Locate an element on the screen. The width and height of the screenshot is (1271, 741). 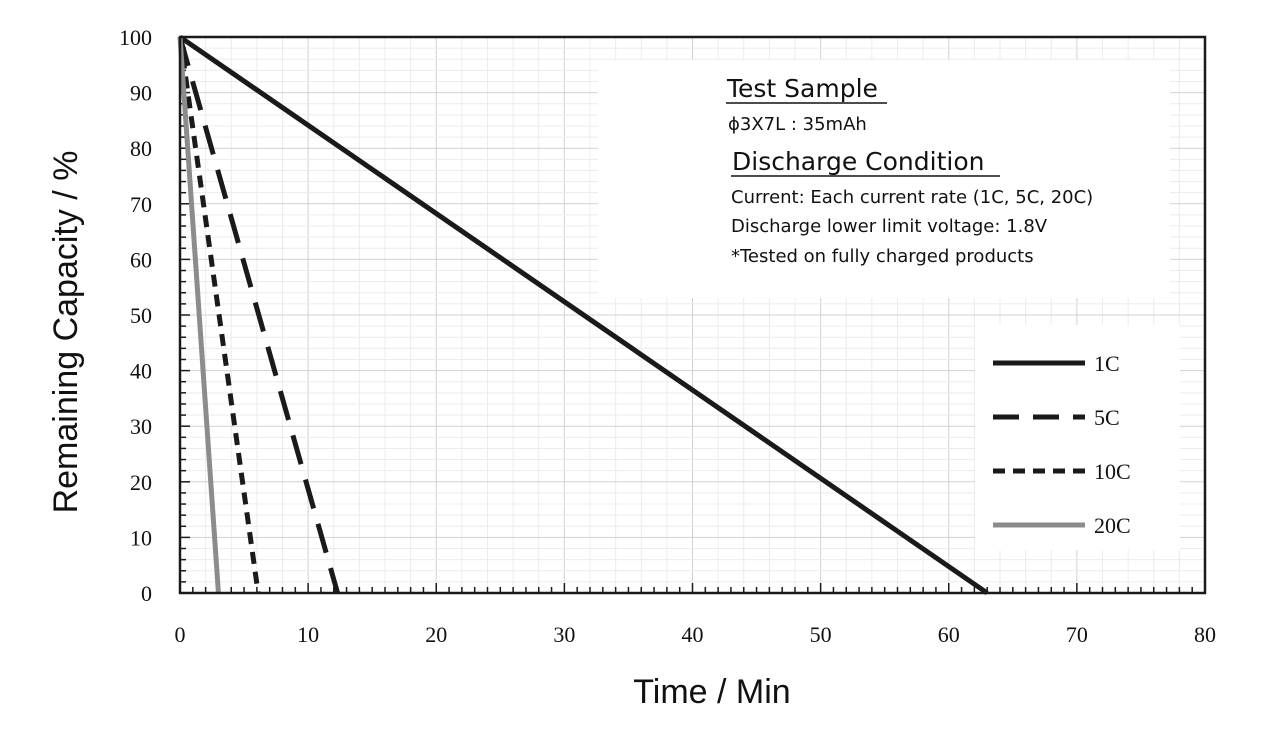
y-tick-labels: 0 10 20 30 40 50 60 70 80 90 100 is located at coordinates (135, 315).